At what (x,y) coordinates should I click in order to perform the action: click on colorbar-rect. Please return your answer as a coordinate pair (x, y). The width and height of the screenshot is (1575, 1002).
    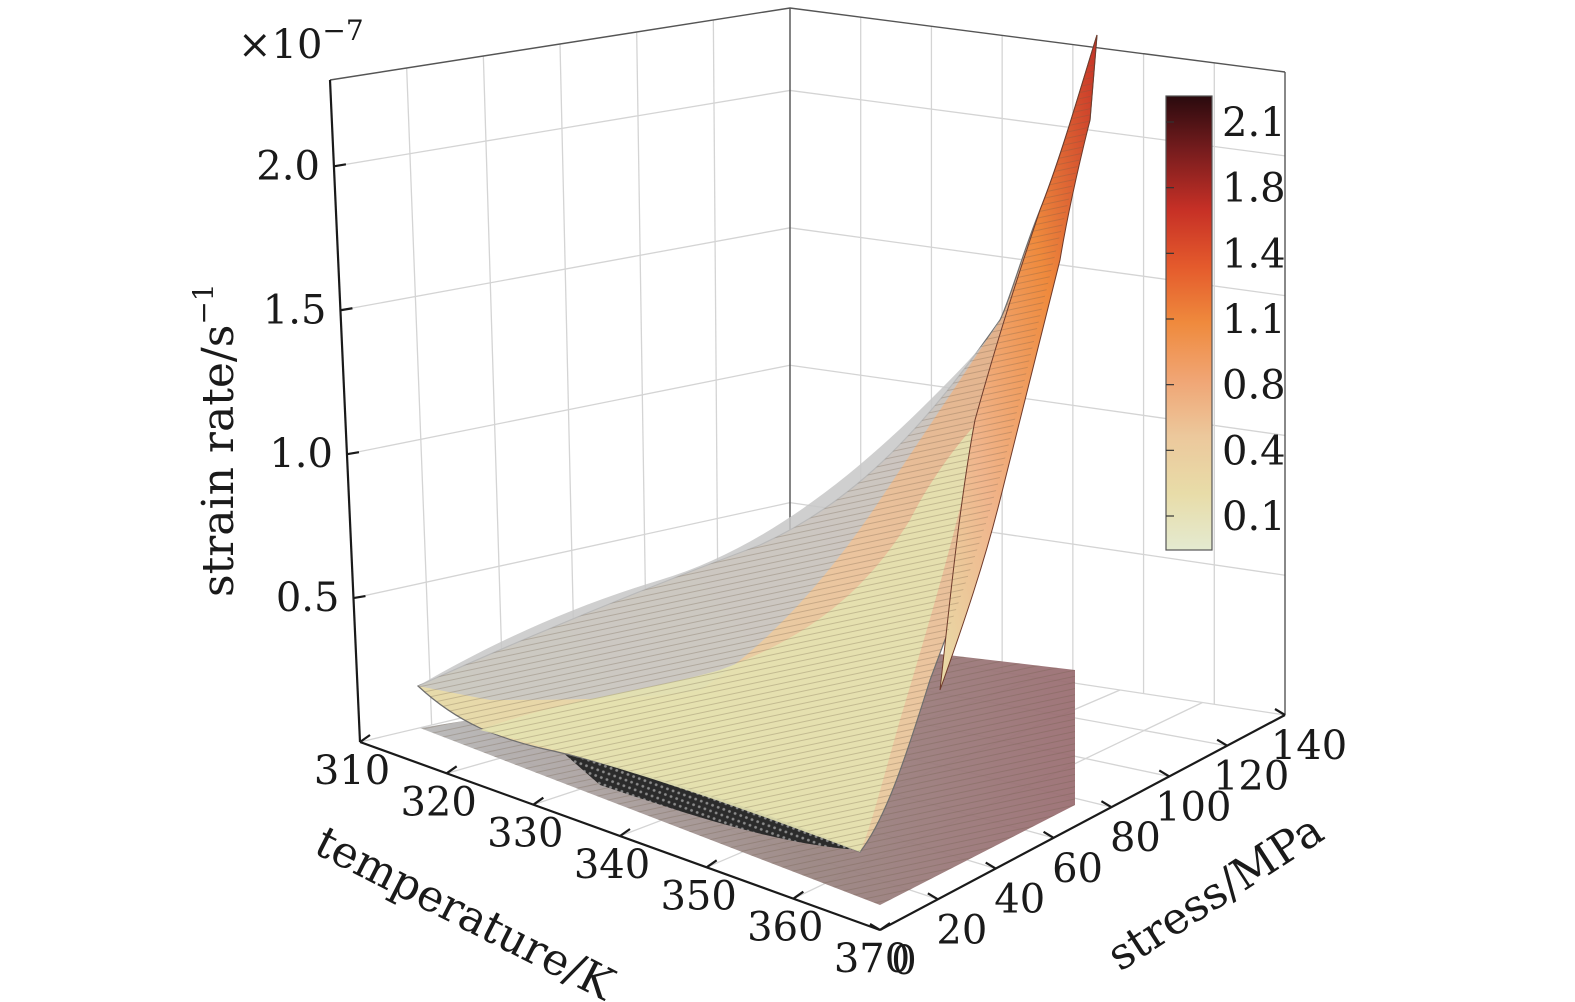
    Looking at the image, I should click on (1189, 323).